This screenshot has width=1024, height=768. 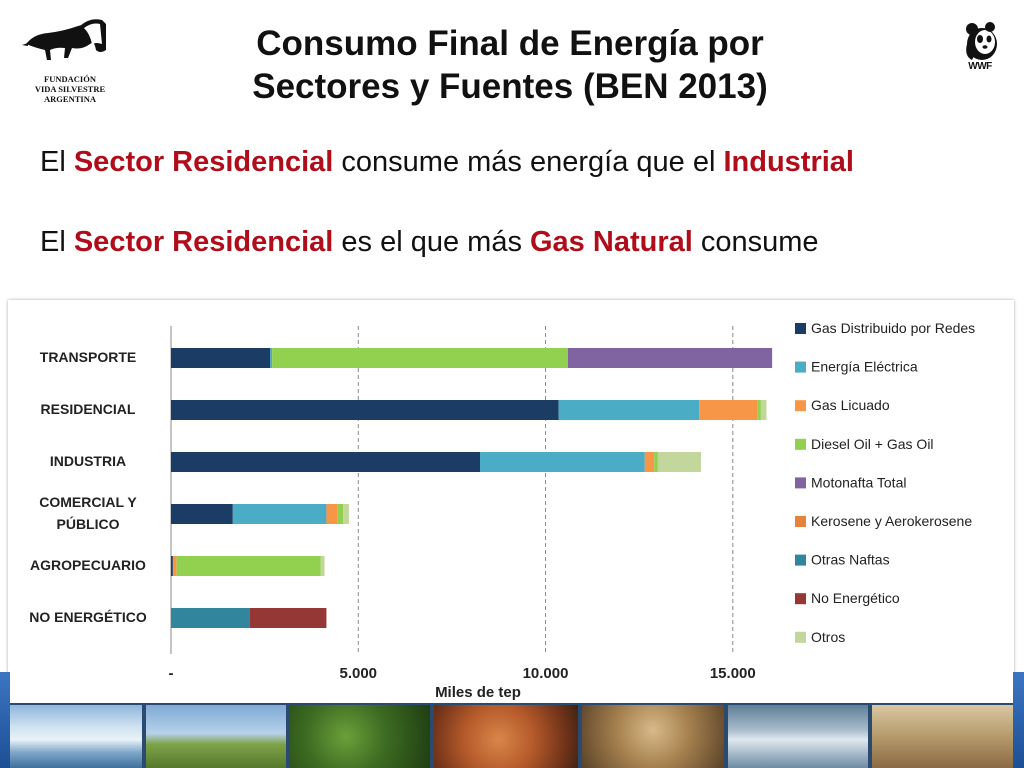 I want to click on x-tick-label-3: 15.000, so click(x=733, y=673).